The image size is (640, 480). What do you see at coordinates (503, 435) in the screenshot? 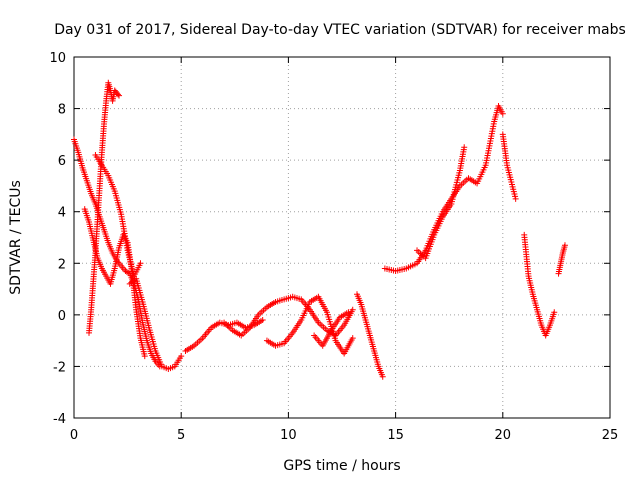
I see `x-tick-label: 20` at bounding box center [503, 435].